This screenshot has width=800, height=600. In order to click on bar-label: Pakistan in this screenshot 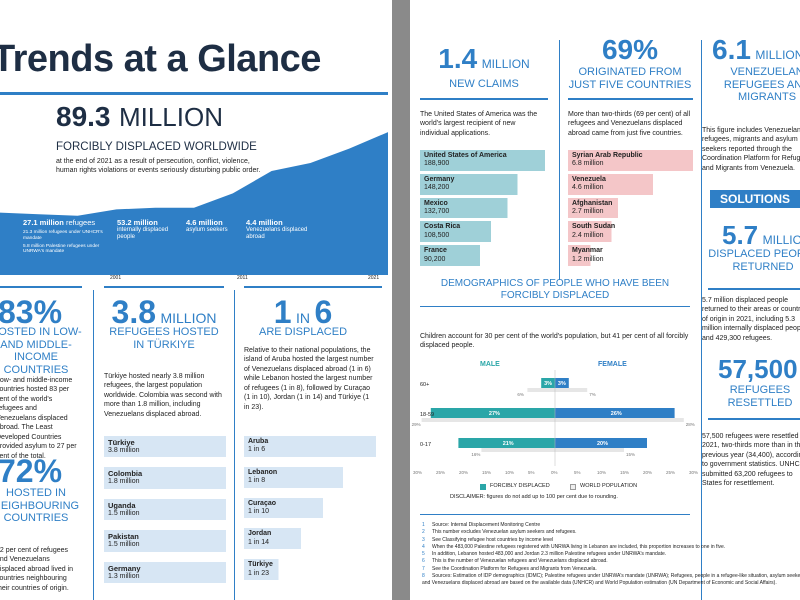, I will do `click(123, 537)`.